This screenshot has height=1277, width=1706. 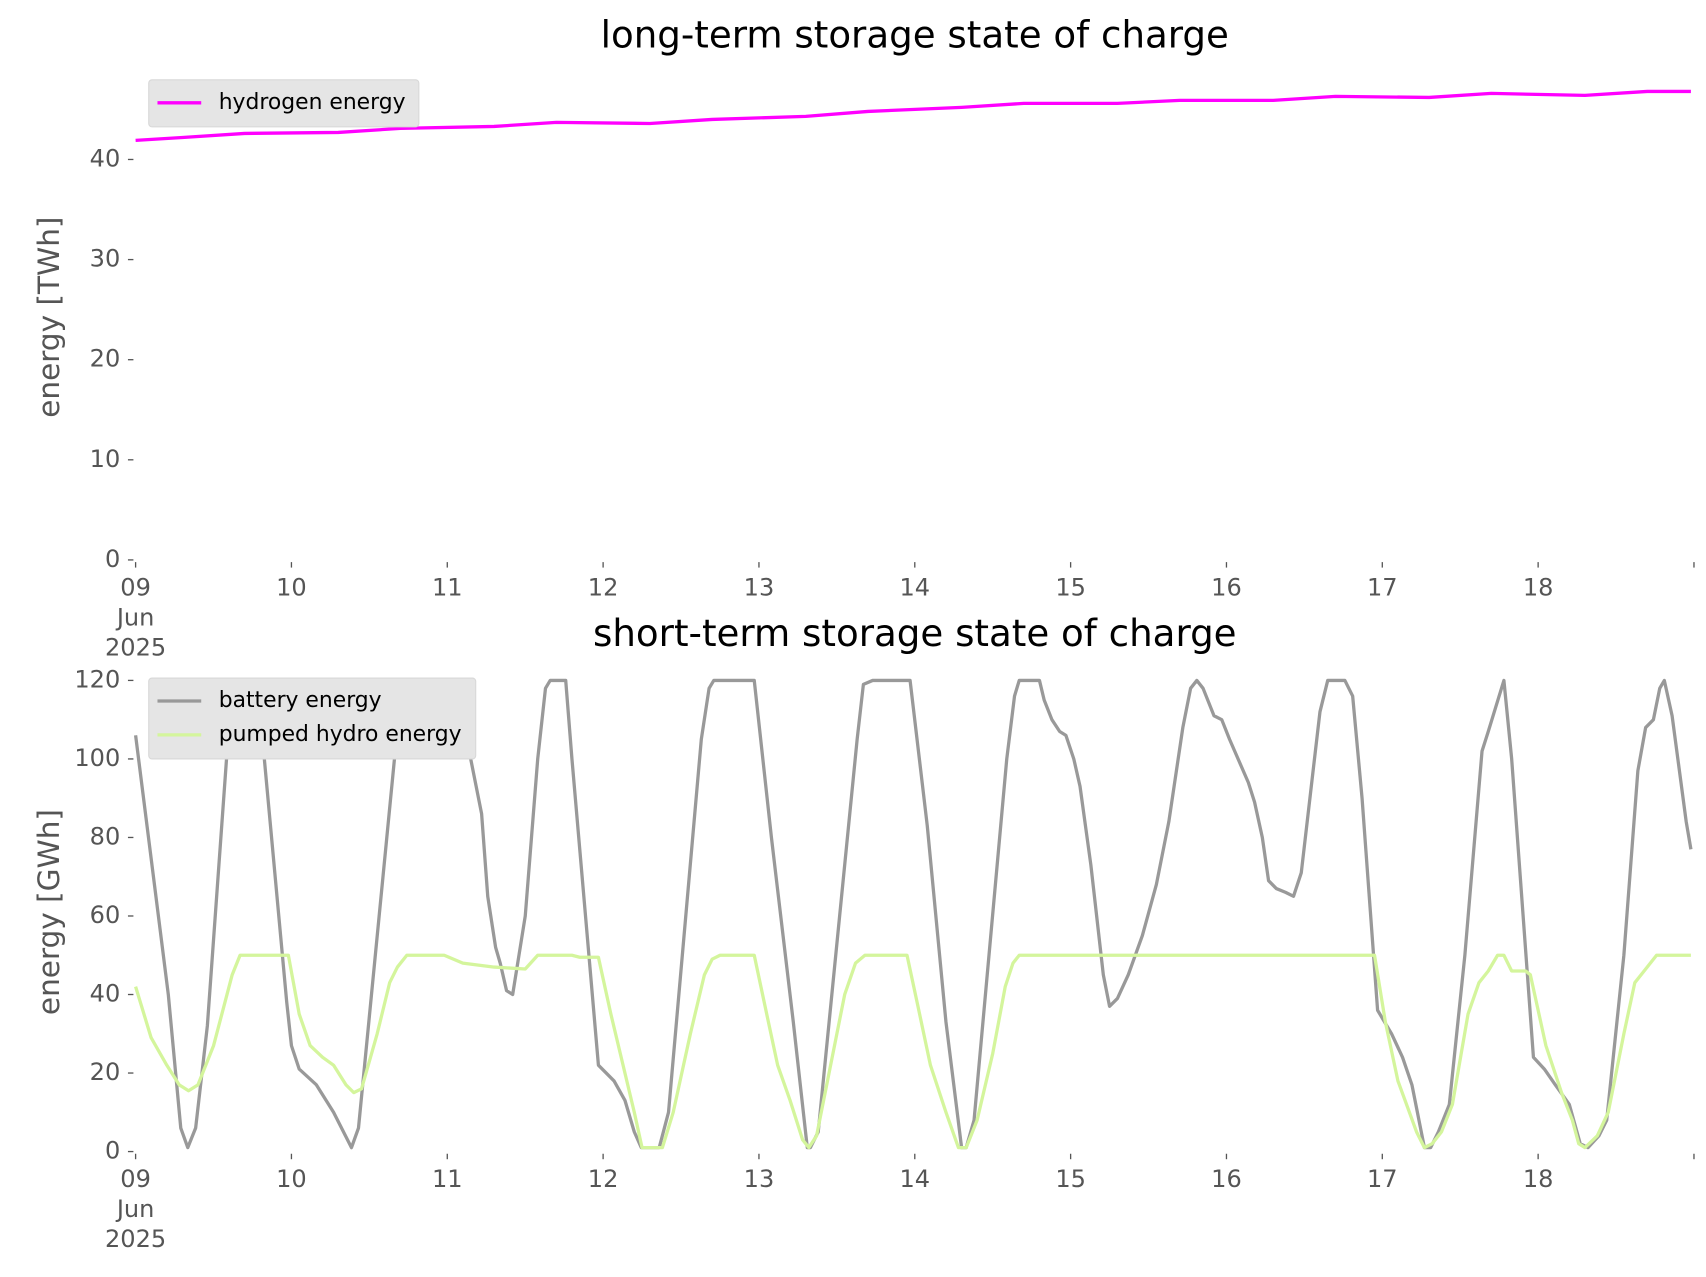 What do you see at coordinates (105, 259) in the screenshot?
I see `y-tick-label: 30` at bounding box center [105, 259].